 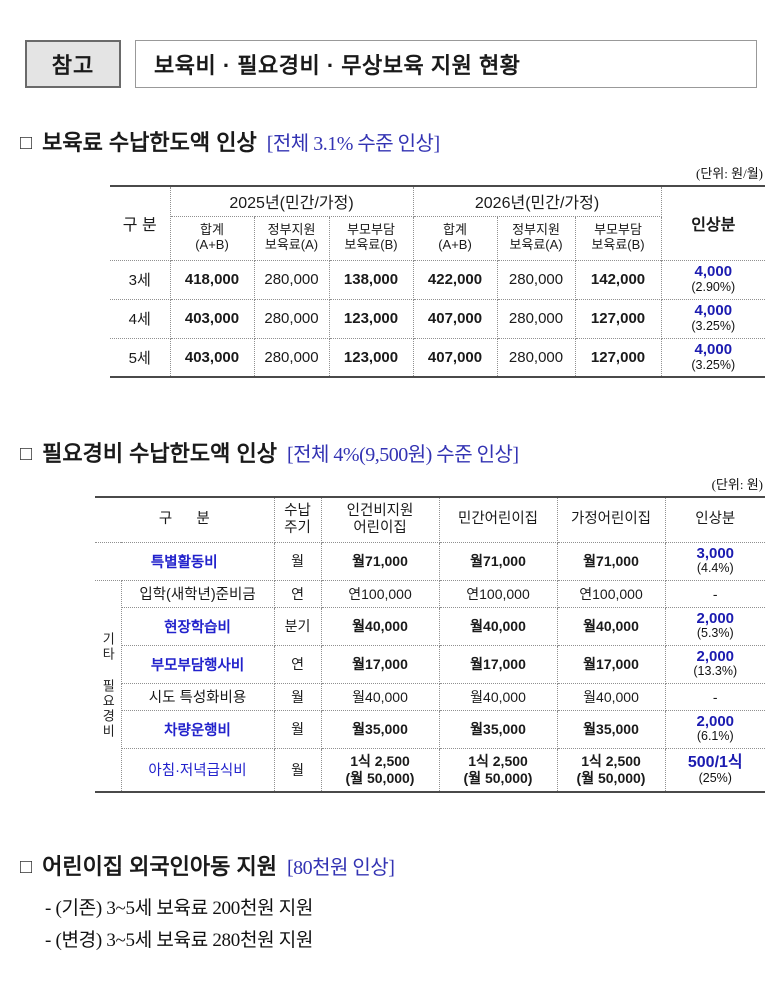 What do you see at coordinates (291, 244) in the screenshot?
I see `header-line: 보육료(A)` at bounding box center [291, 244].